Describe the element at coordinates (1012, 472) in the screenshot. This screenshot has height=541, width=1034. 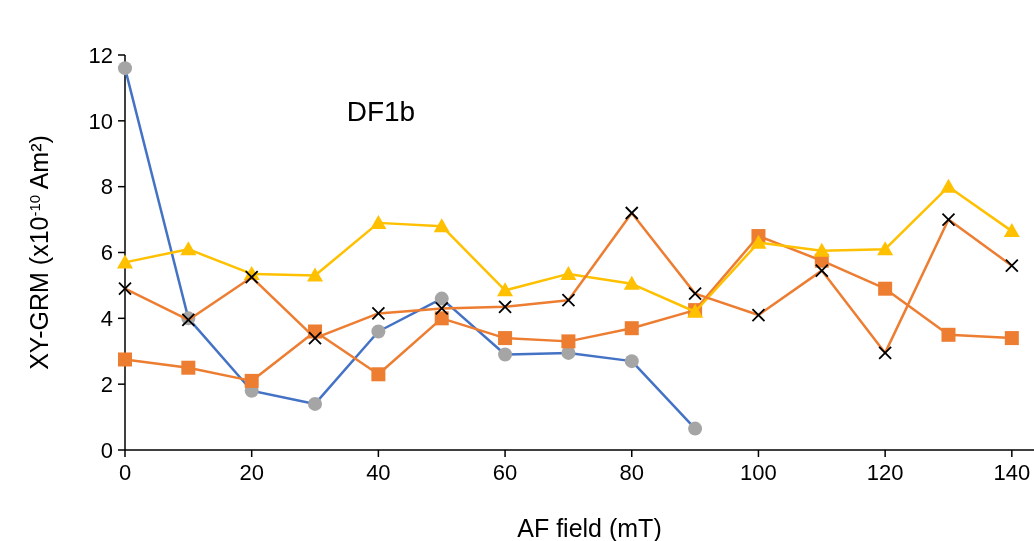
I see `x-tick-label: 140` at that location.